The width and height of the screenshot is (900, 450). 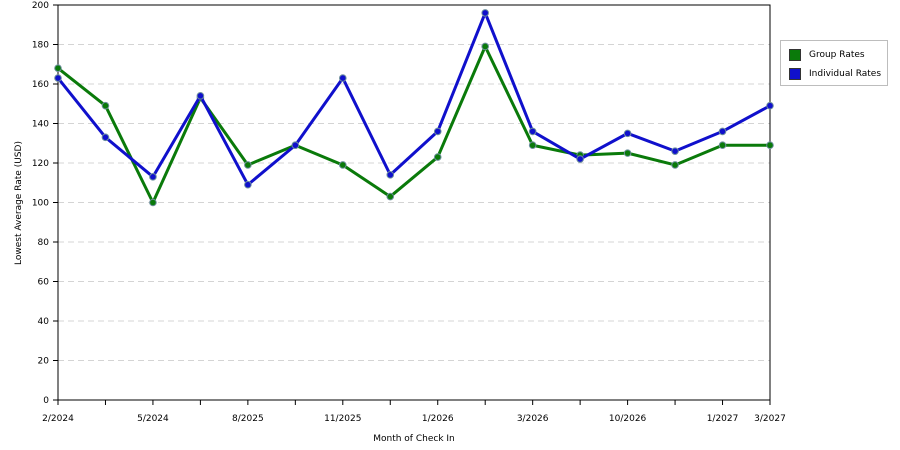 What do you see at coordinates (44, 283) in the screenshot?
I see `y-tick-label-60: 60` at bounding box center [44, 283].